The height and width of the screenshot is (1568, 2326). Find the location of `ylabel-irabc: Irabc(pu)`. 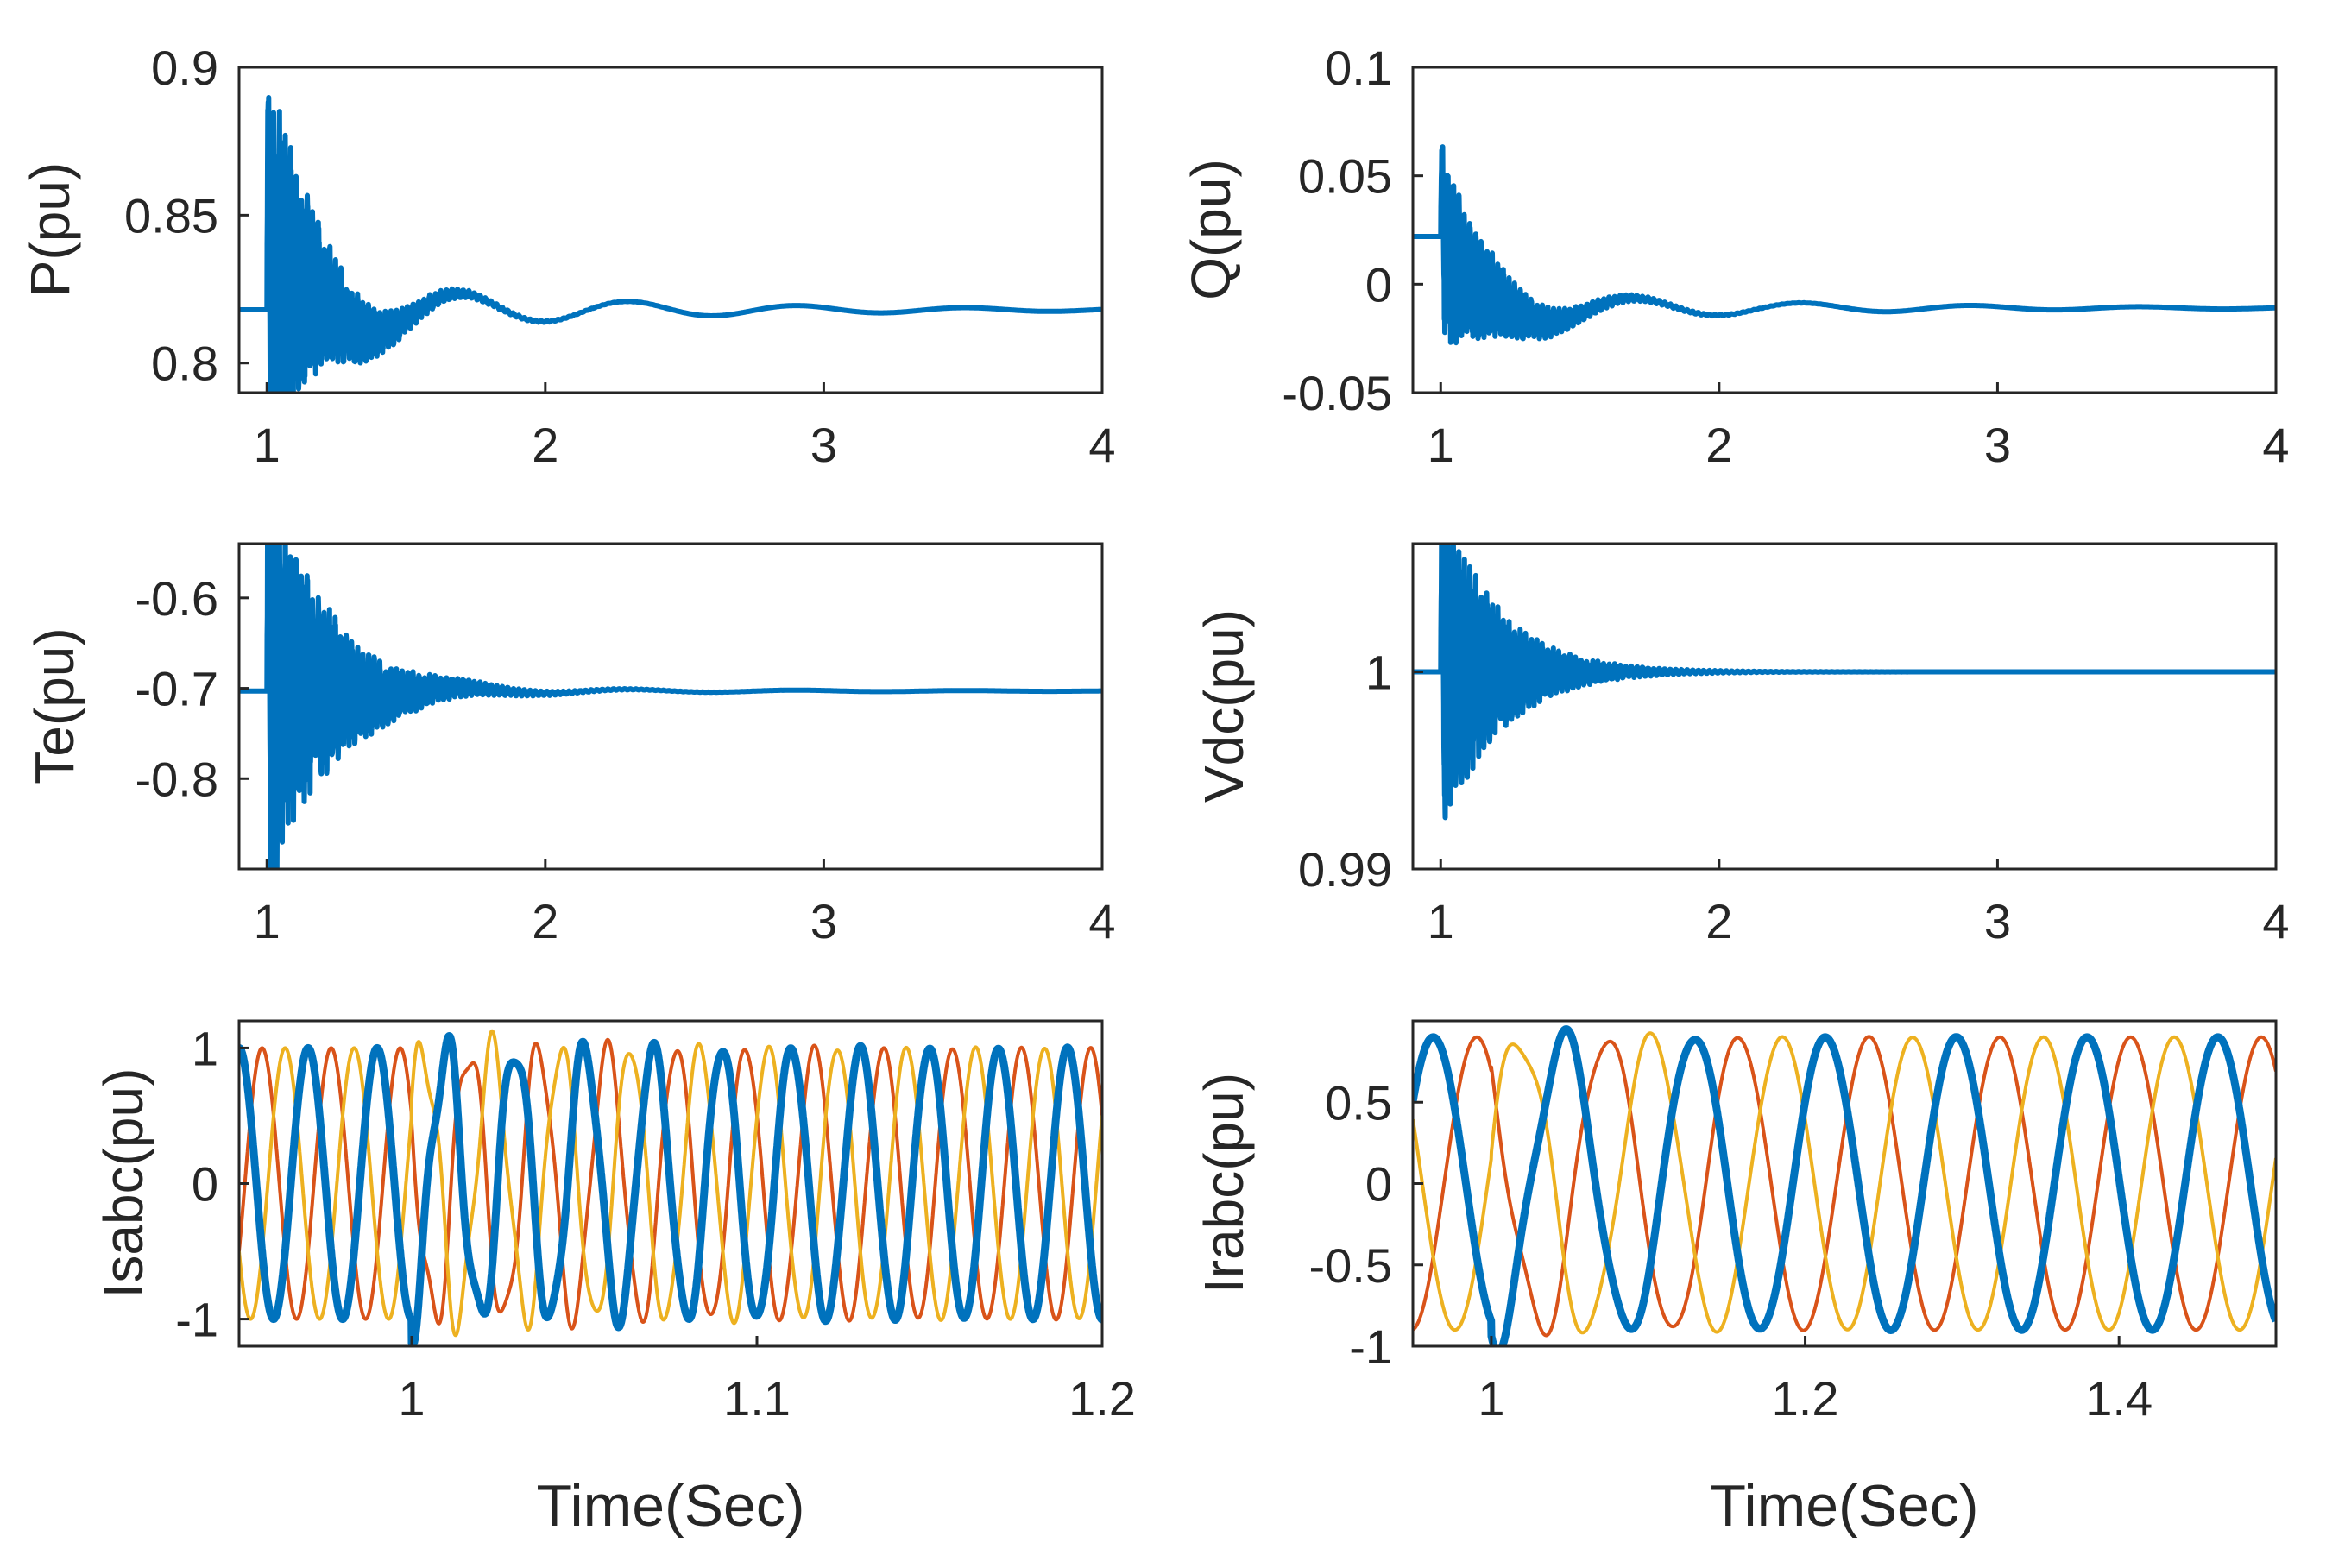

ylabel-irabc: Irabc(pu) is located at coordinates (1224, 1184).